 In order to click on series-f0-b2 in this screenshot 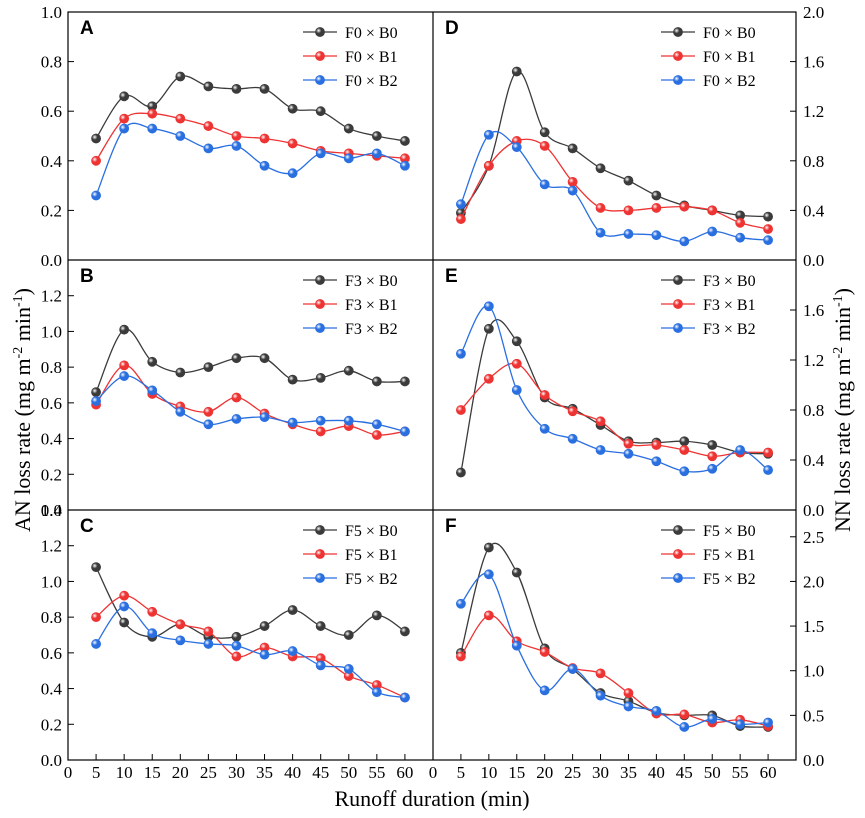, I will do `click(250, 161)`.